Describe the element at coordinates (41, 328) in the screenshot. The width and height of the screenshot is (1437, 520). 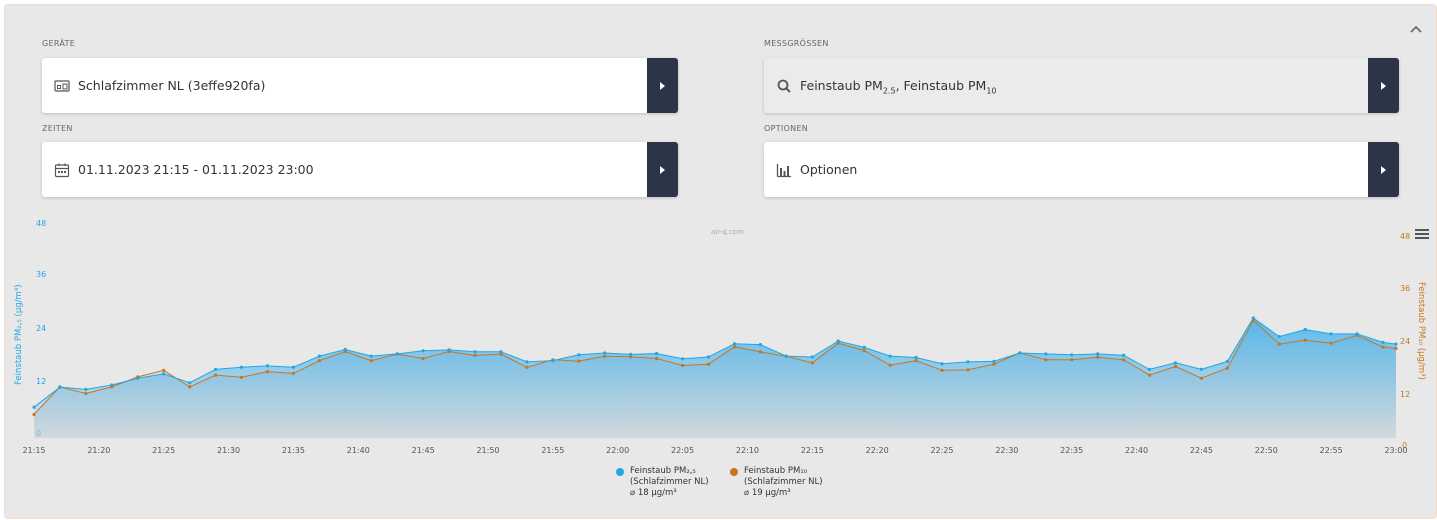
I see `y-left-tick: 24` at that location.